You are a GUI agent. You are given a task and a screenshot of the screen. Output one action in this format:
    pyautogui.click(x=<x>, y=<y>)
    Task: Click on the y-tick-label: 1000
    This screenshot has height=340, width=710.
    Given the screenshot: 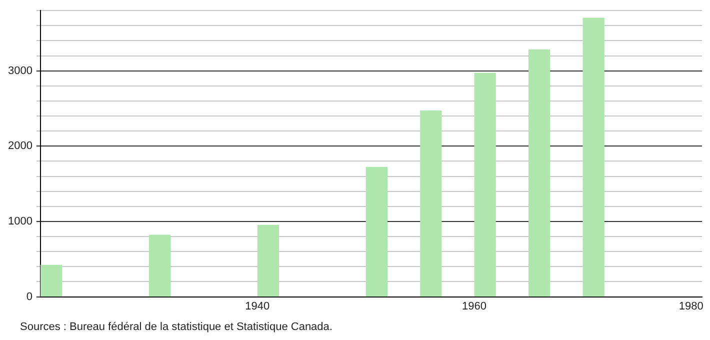 What is the action you would take?
    pyautogui.click(x=20, y=222)
    